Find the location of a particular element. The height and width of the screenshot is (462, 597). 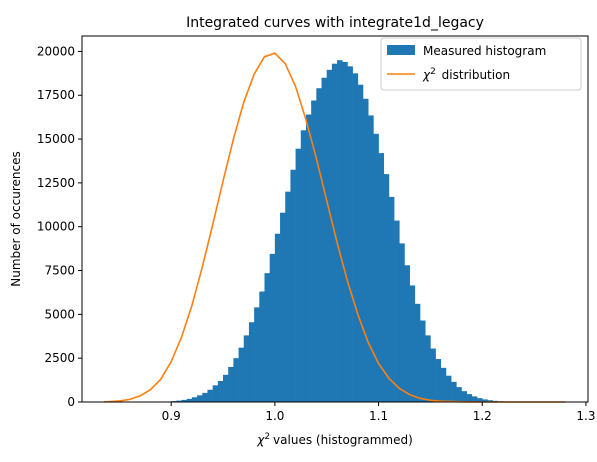

legend-box is located at coordinates (481, 64).